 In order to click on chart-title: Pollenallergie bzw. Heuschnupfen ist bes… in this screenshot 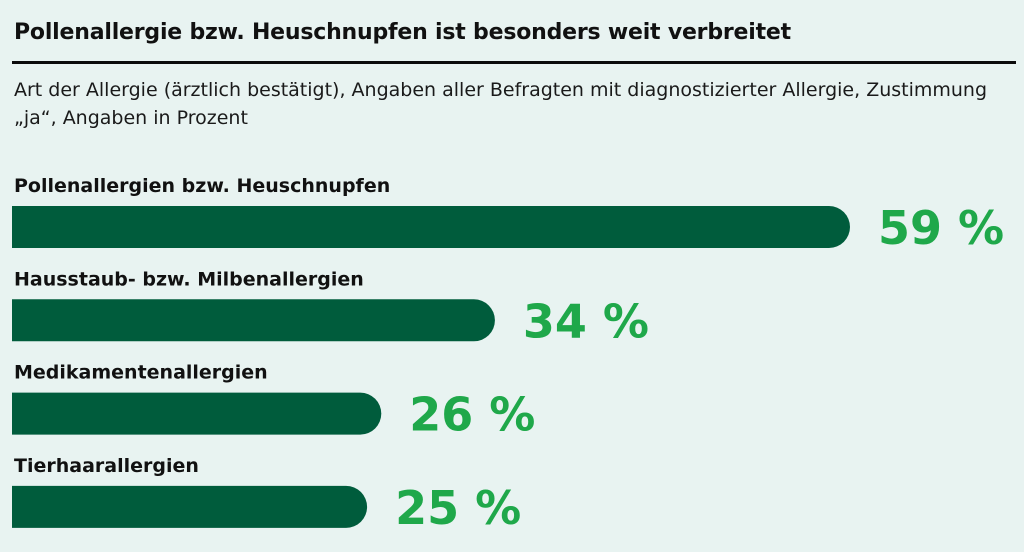, I will do `click(402, 32)`.